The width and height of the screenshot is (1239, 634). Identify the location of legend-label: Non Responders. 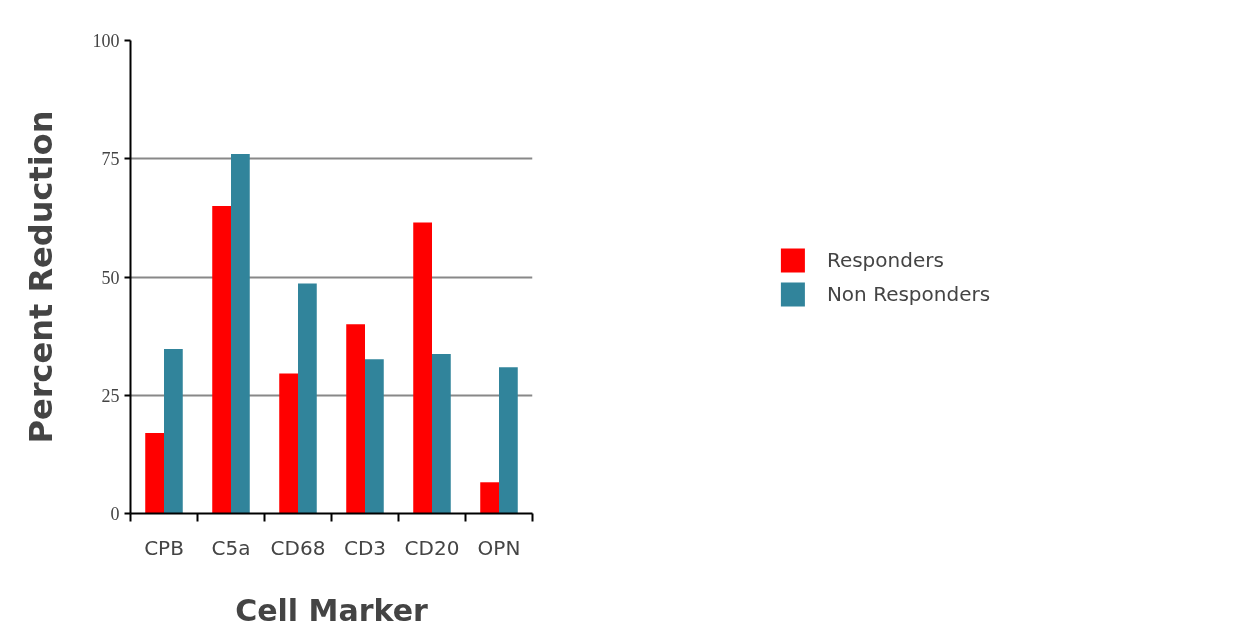
(908, 293).